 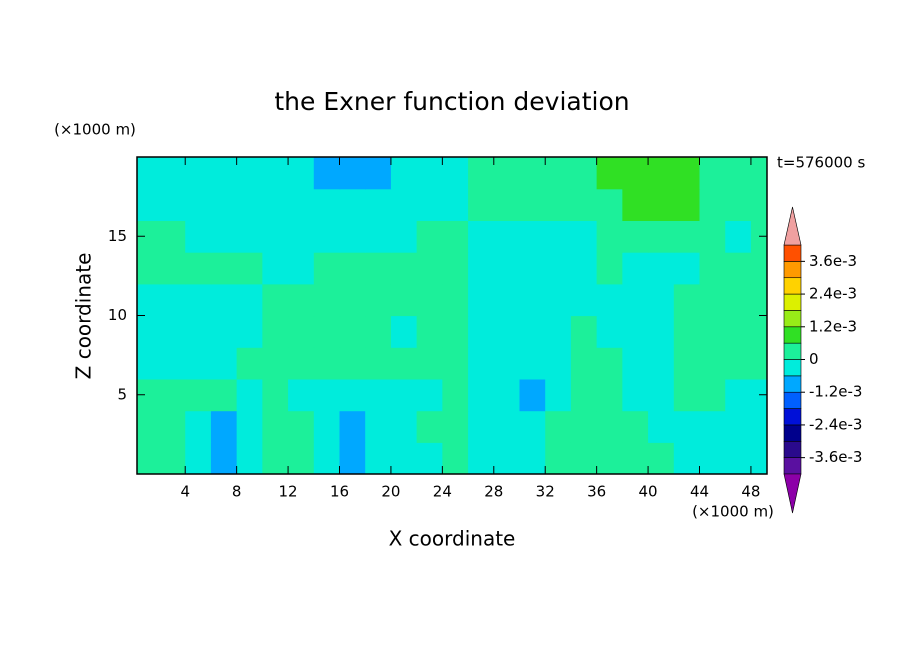 What do you see at coordinates (288, 492) in the screenshot?
I see `x-tick-label: 12` at bounding box center [288, 492].